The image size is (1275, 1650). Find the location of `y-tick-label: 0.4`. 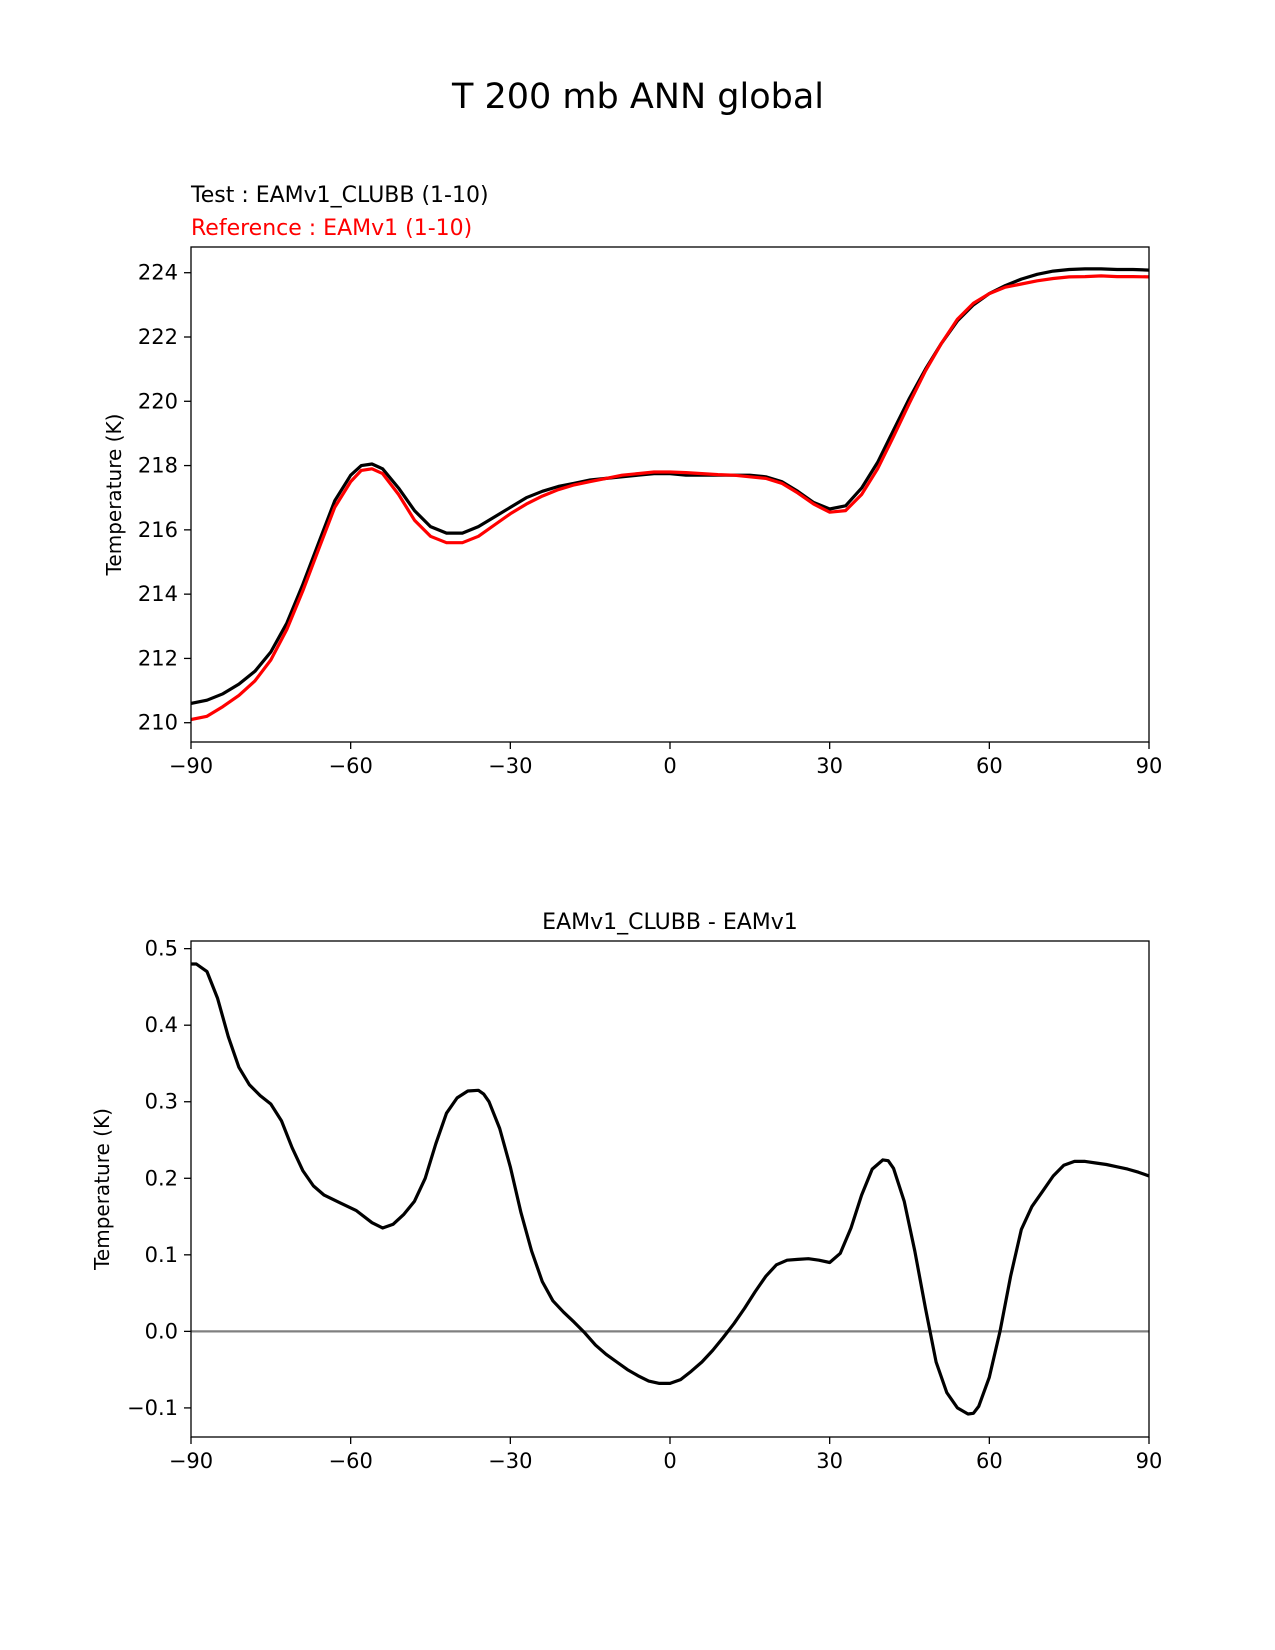

y-tick-label: 0.4 is located at coordinates (161, 1025).